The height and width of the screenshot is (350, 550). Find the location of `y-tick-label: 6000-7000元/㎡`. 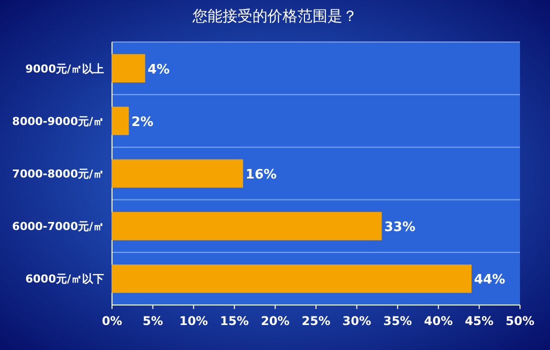

y-tick-label: 6000-7000元/㎡ is located at coordinates (58, 227).